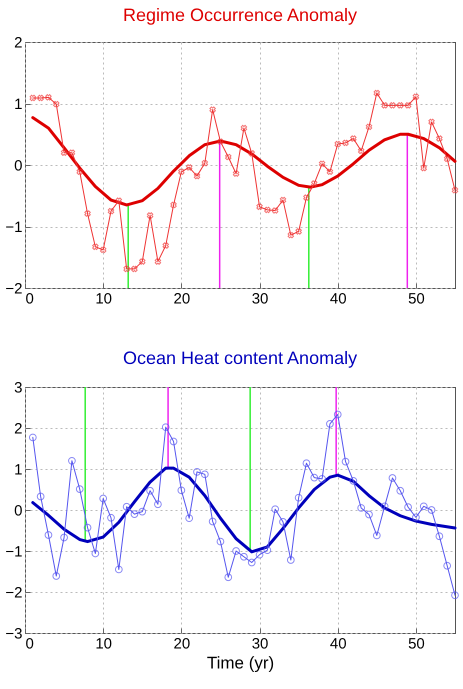 The width and height of the screenshot is (463, 689). Describe the element at coordinates (13, 634) in the screenshot. I see `y-tick-label: −3` at that location.